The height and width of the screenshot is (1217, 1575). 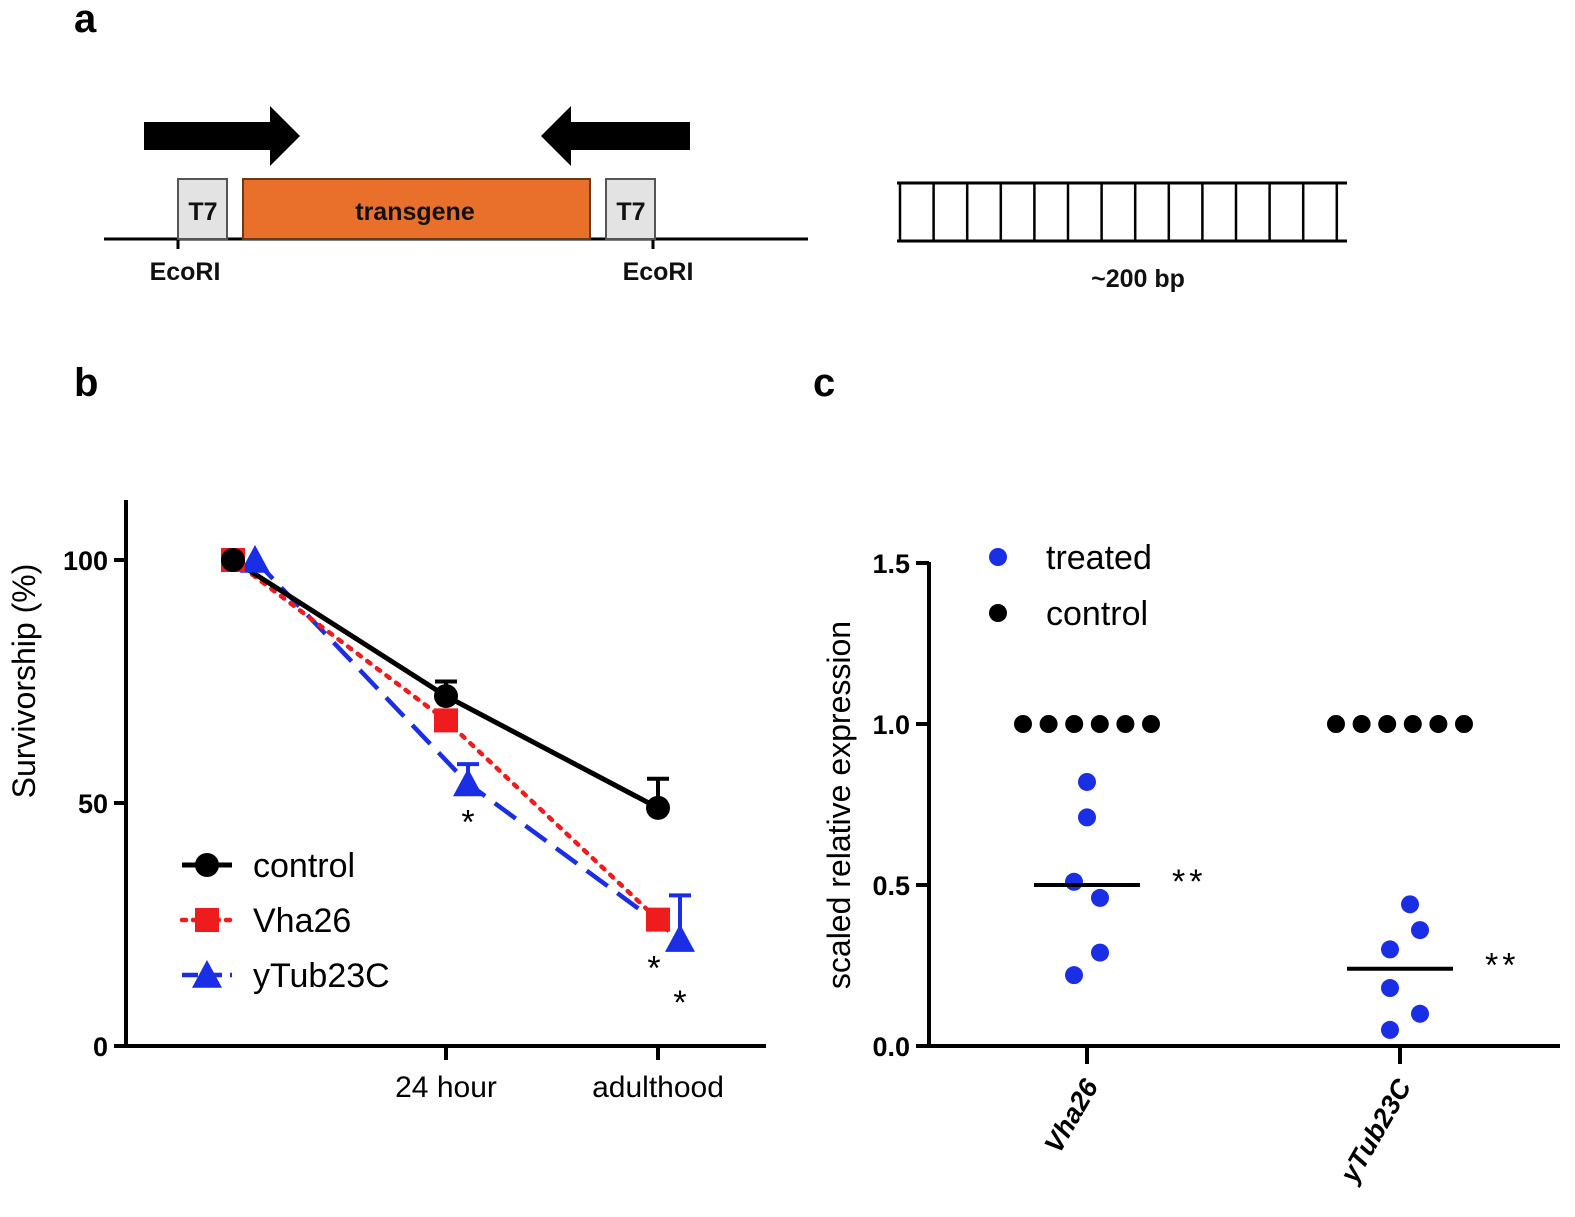 What do you see at coordinates (85, 561) in the screenshot?
I see `b-y-tick-label: 100` at bounding box center [85, 561].